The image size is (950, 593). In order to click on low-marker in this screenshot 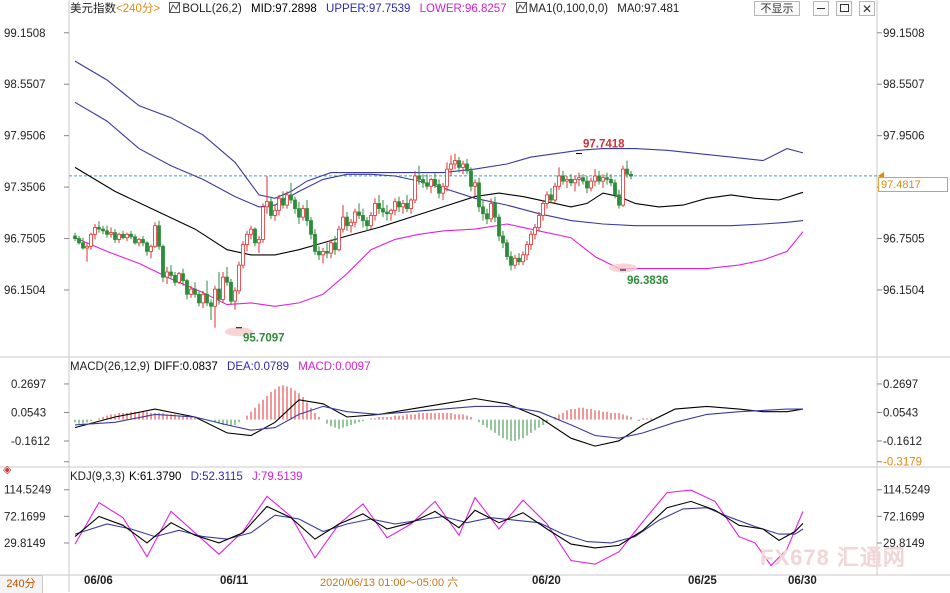, I will do `click(239, 332)`.